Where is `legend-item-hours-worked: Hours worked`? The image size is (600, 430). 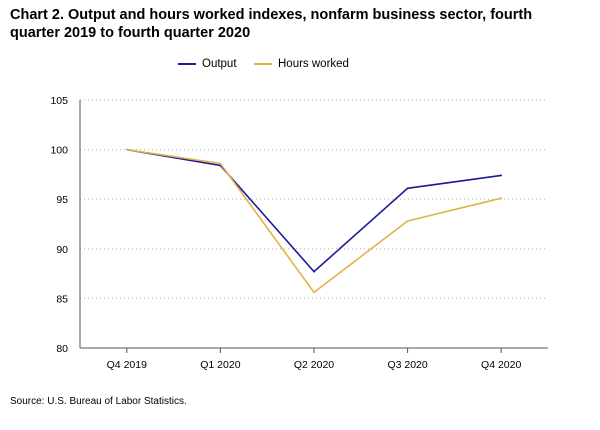 legend-item-hours-worked: Hours worked is located at coordinates (301, 64).